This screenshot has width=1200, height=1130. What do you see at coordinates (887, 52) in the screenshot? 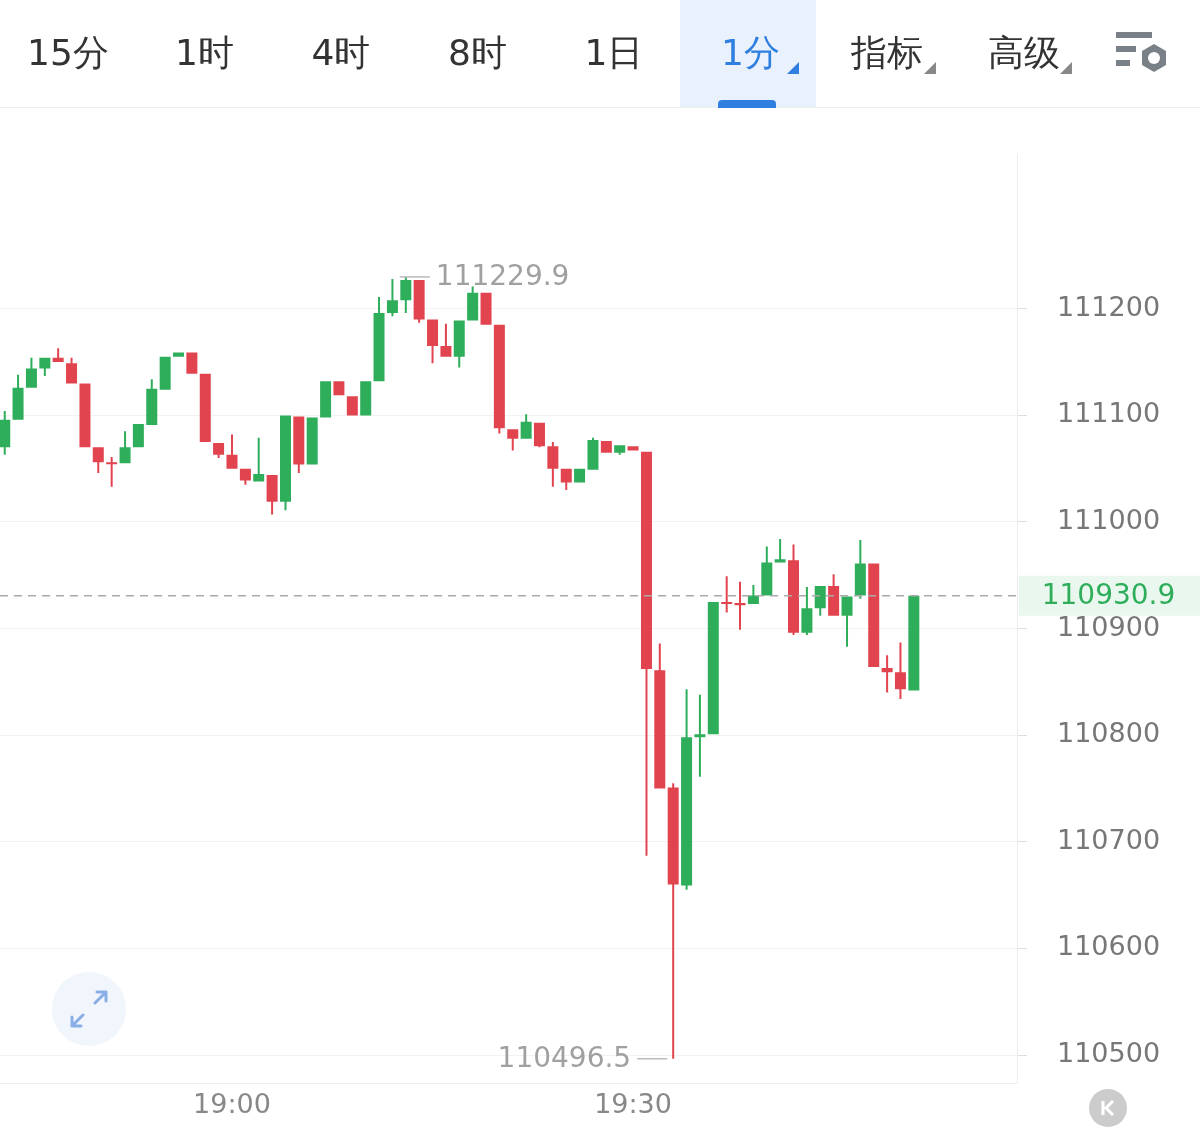
I see `text: 指标` at bounding box center [887, 52].